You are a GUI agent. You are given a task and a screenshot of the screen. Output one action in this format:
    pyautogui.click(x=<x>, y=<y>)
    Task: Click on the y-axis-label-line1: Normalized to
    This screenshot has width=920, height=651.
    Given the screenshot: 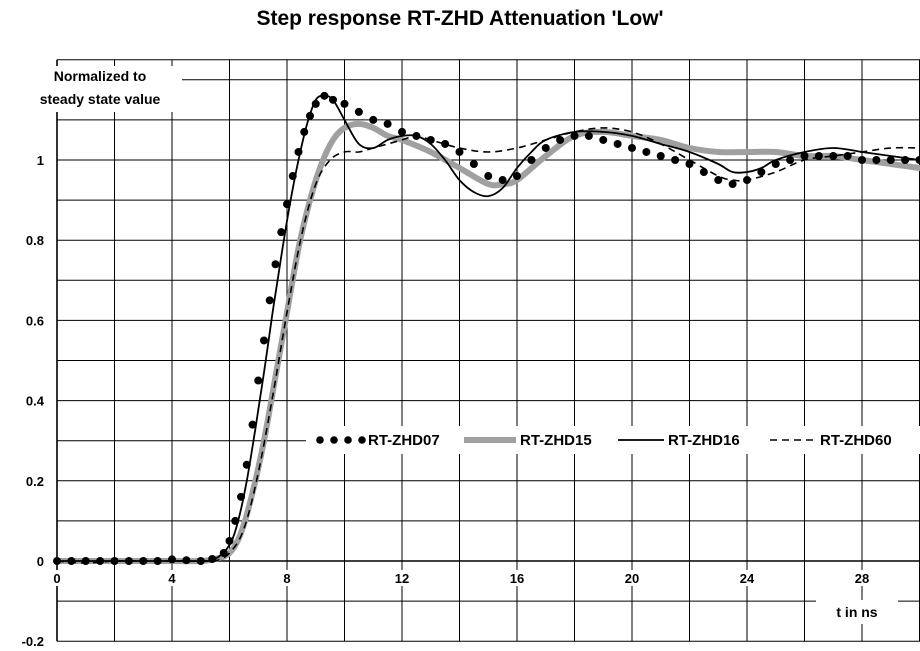 What is the action you would take?
    pyautogui.click(x=100, y=76)
    